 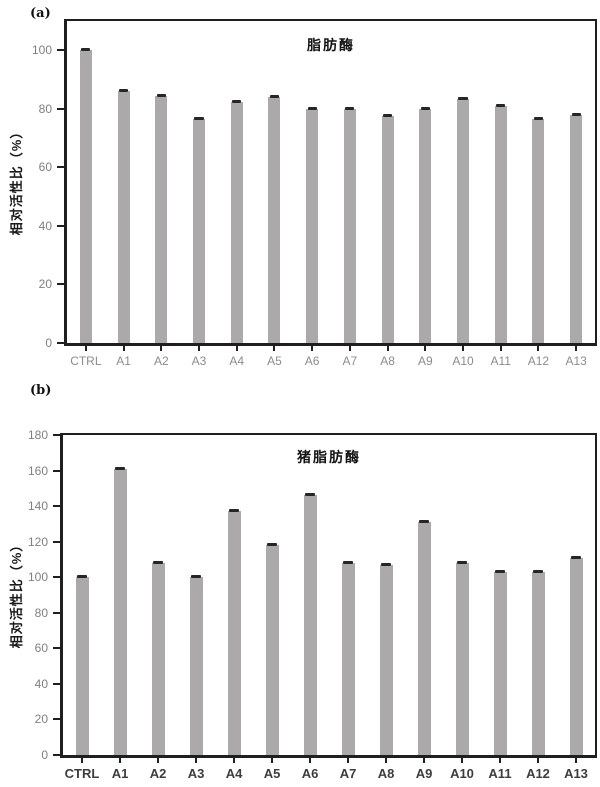 What do you see at coordinates (331, 45) in the screenshot?
I see `chart-title: 脂肪酶` at bounding box center [331, 45].